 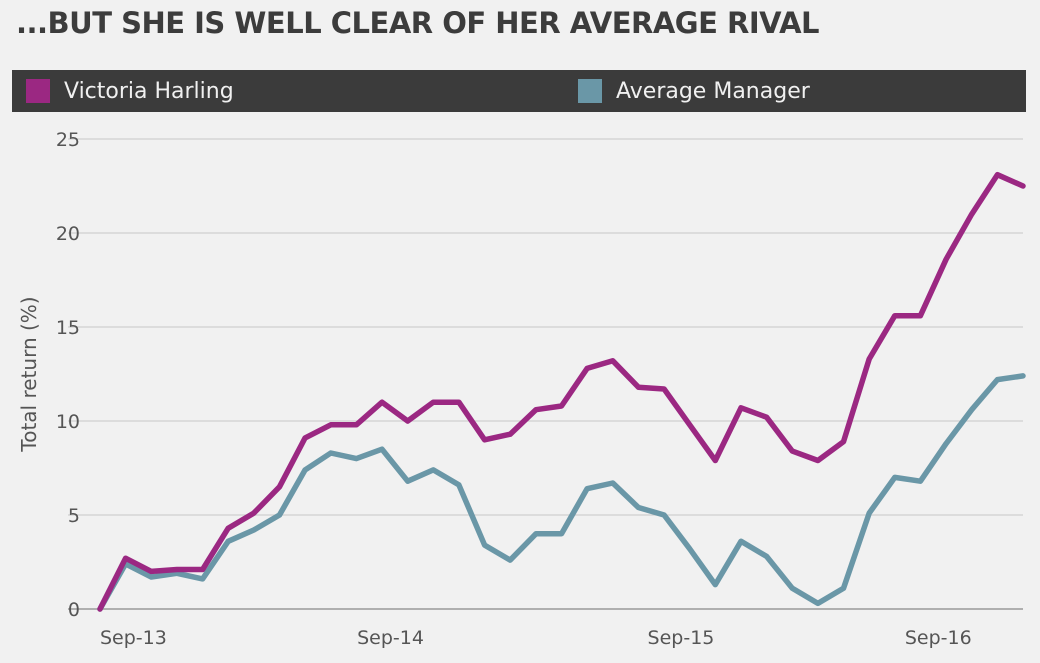 What do you see at coordinates (29, 374) in the screenshot?
I see `y-axis-label: Total return (%)` at bounding box center [29, 374].